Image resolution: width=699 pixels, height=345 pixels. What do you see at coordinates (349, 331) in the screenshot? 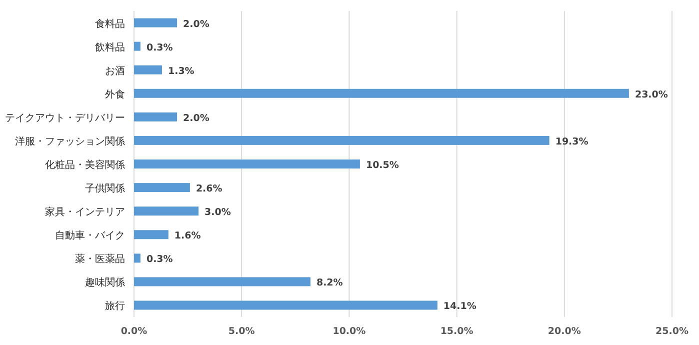
I see `x-tick-label: 10.0%` at bounding box center [349, 331].